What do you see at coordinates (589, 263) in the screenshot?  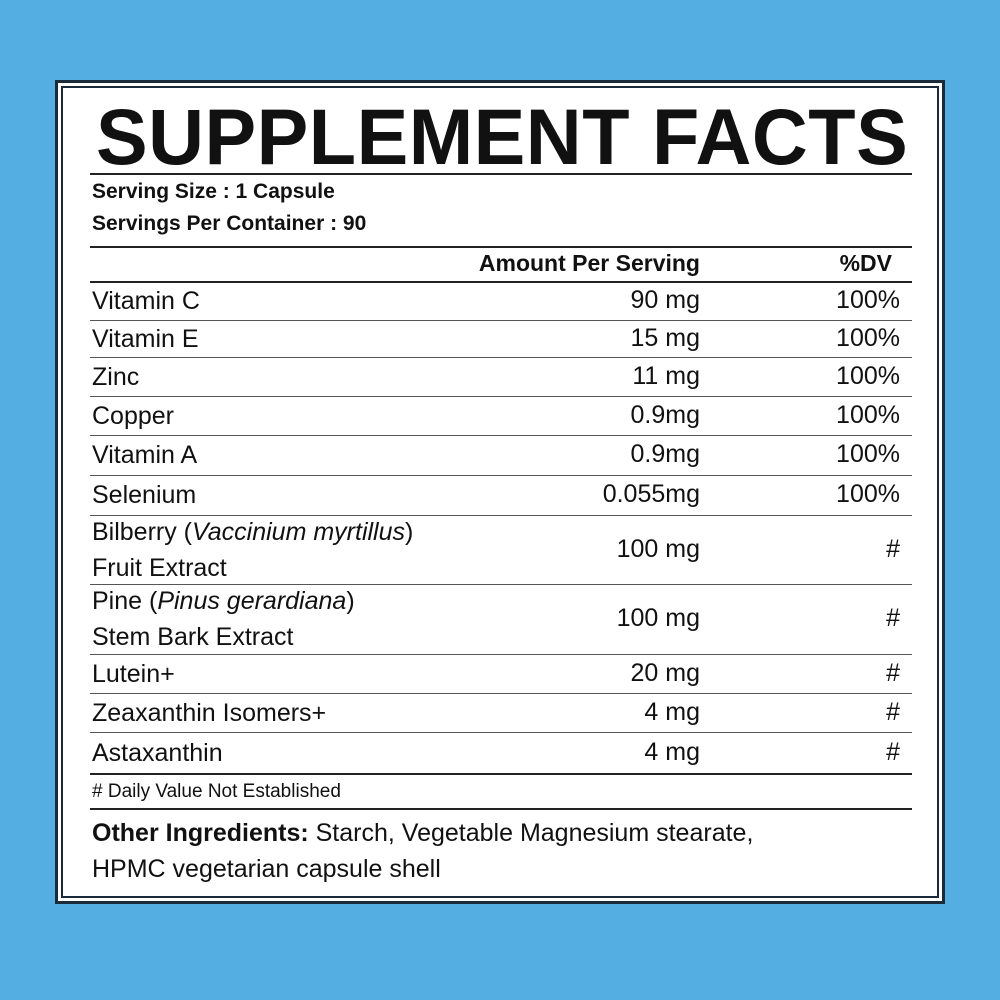 I see `amount-header: Amount Per Serving` at bounding box center [589, 263].